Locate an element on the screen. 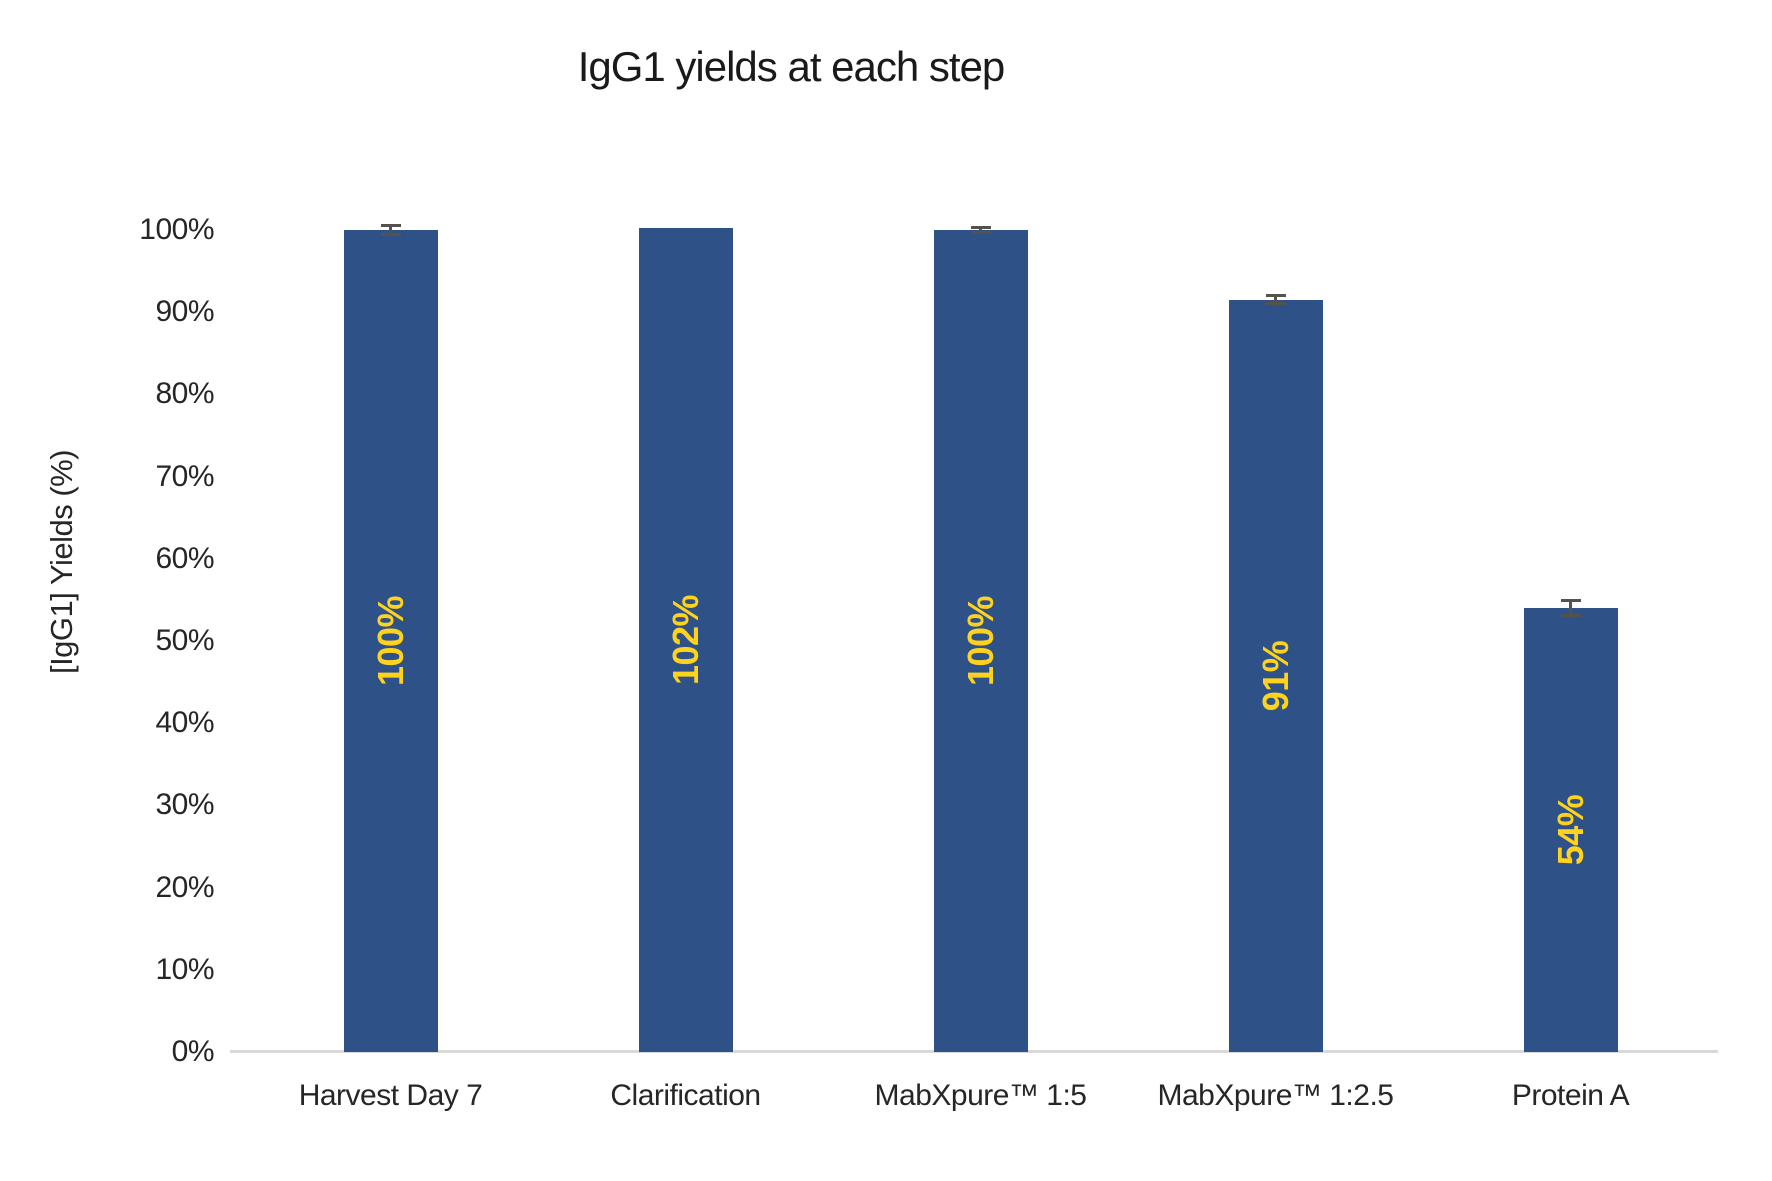 Image resolution: width=1772 pixels, height=1181 pixels. y-tick-label: 60% is located at coordinates (184, 558).